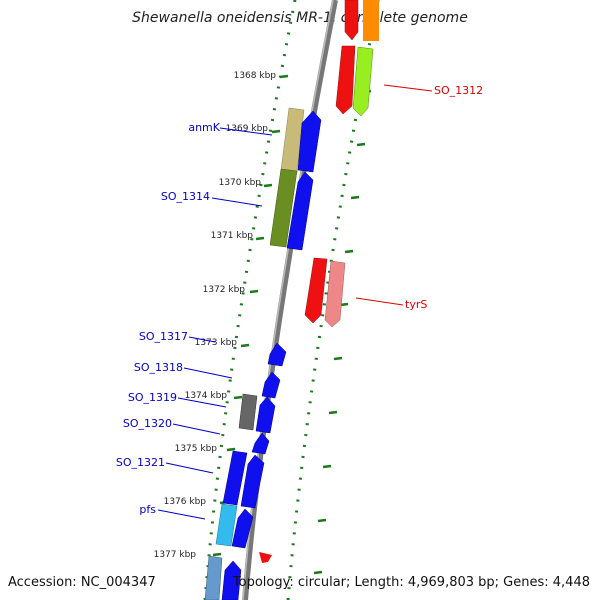  What do you see at coordinates (335, 294) in the screenshot?
I see `gene-arrow-tyrs` at bounding box center [335, 294].